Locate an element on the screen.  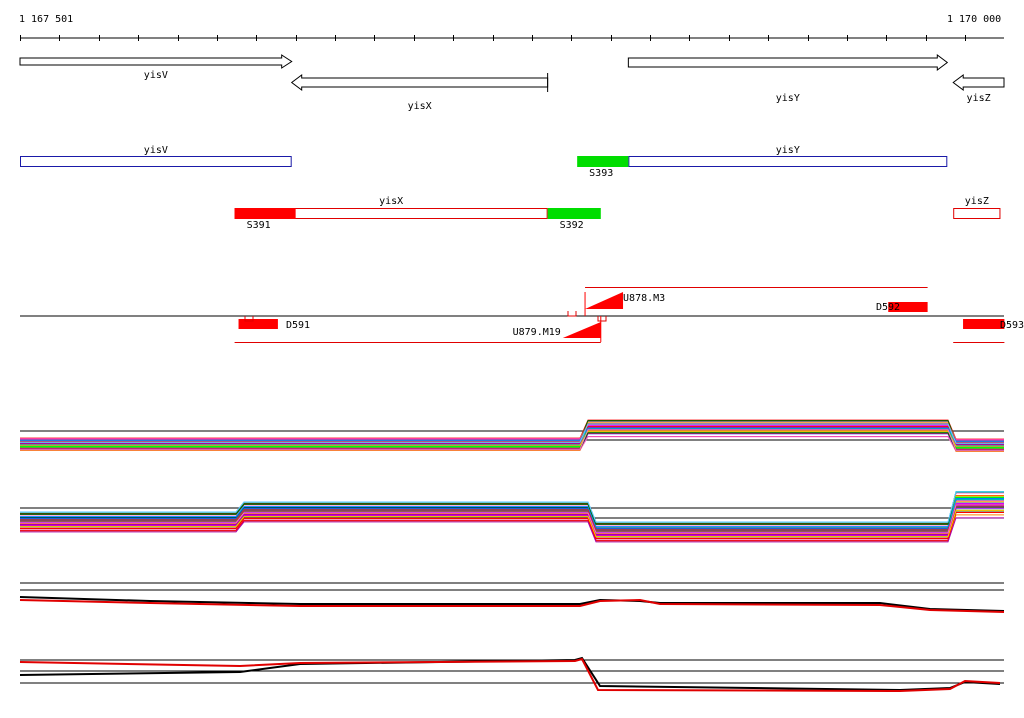
segment-triangle-U879.M19 is located at coordinates (581, 330).